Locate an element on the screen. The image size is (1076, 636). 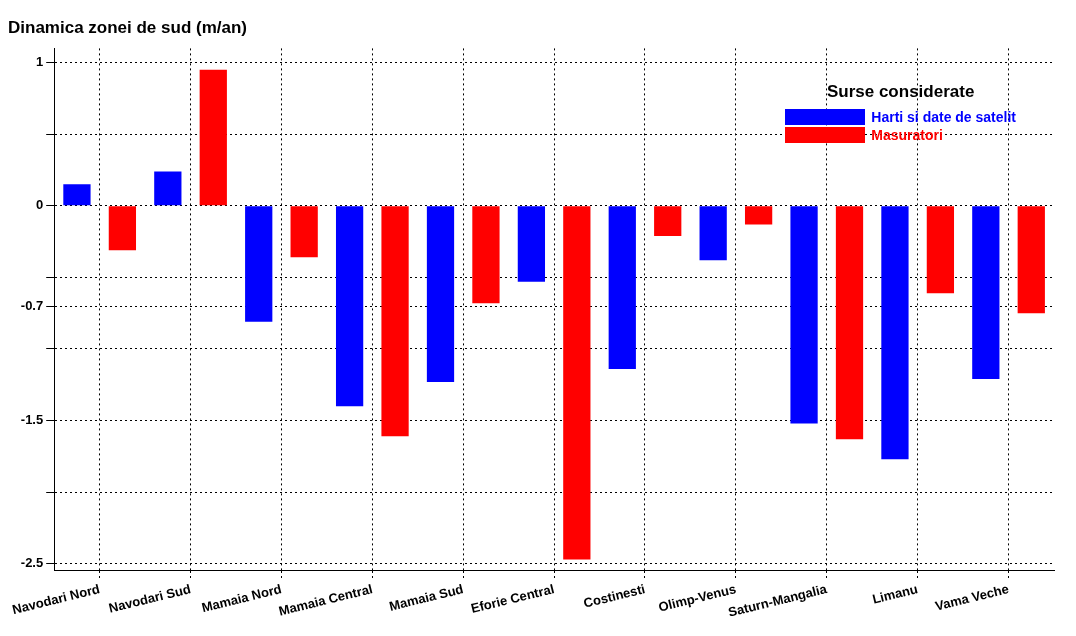
x-tick-label: Vama Veche is located at coordinates (972, 597).